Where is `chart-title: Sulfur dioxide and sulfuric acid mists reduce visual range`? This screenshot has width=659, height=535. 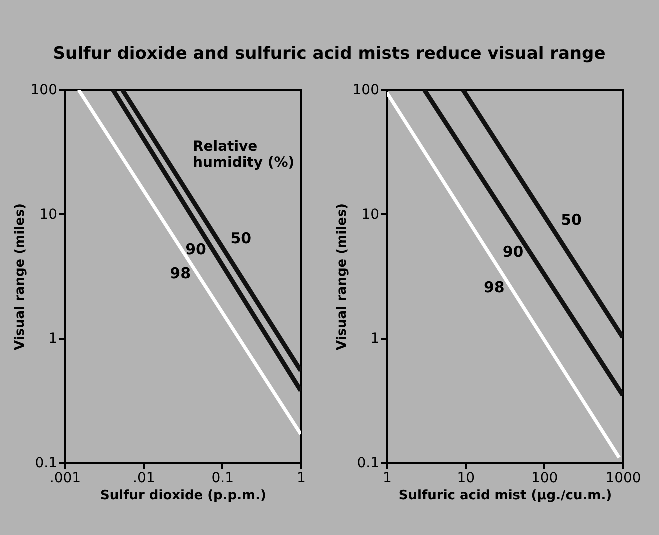
chart-title: Sulfur dioxide and sulfuric acid mists reduce visual range is located at coordinates (329, 54).